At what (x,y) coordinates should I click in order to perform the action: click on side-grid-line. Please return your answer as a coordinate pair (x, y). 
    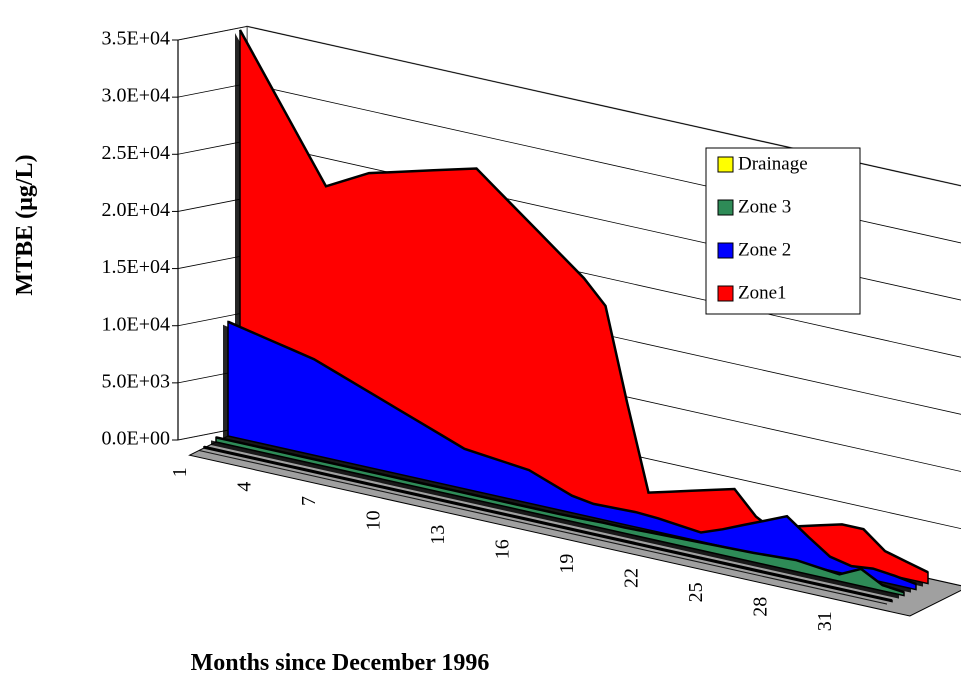
    Looking at the image, I should click on (212, 33).